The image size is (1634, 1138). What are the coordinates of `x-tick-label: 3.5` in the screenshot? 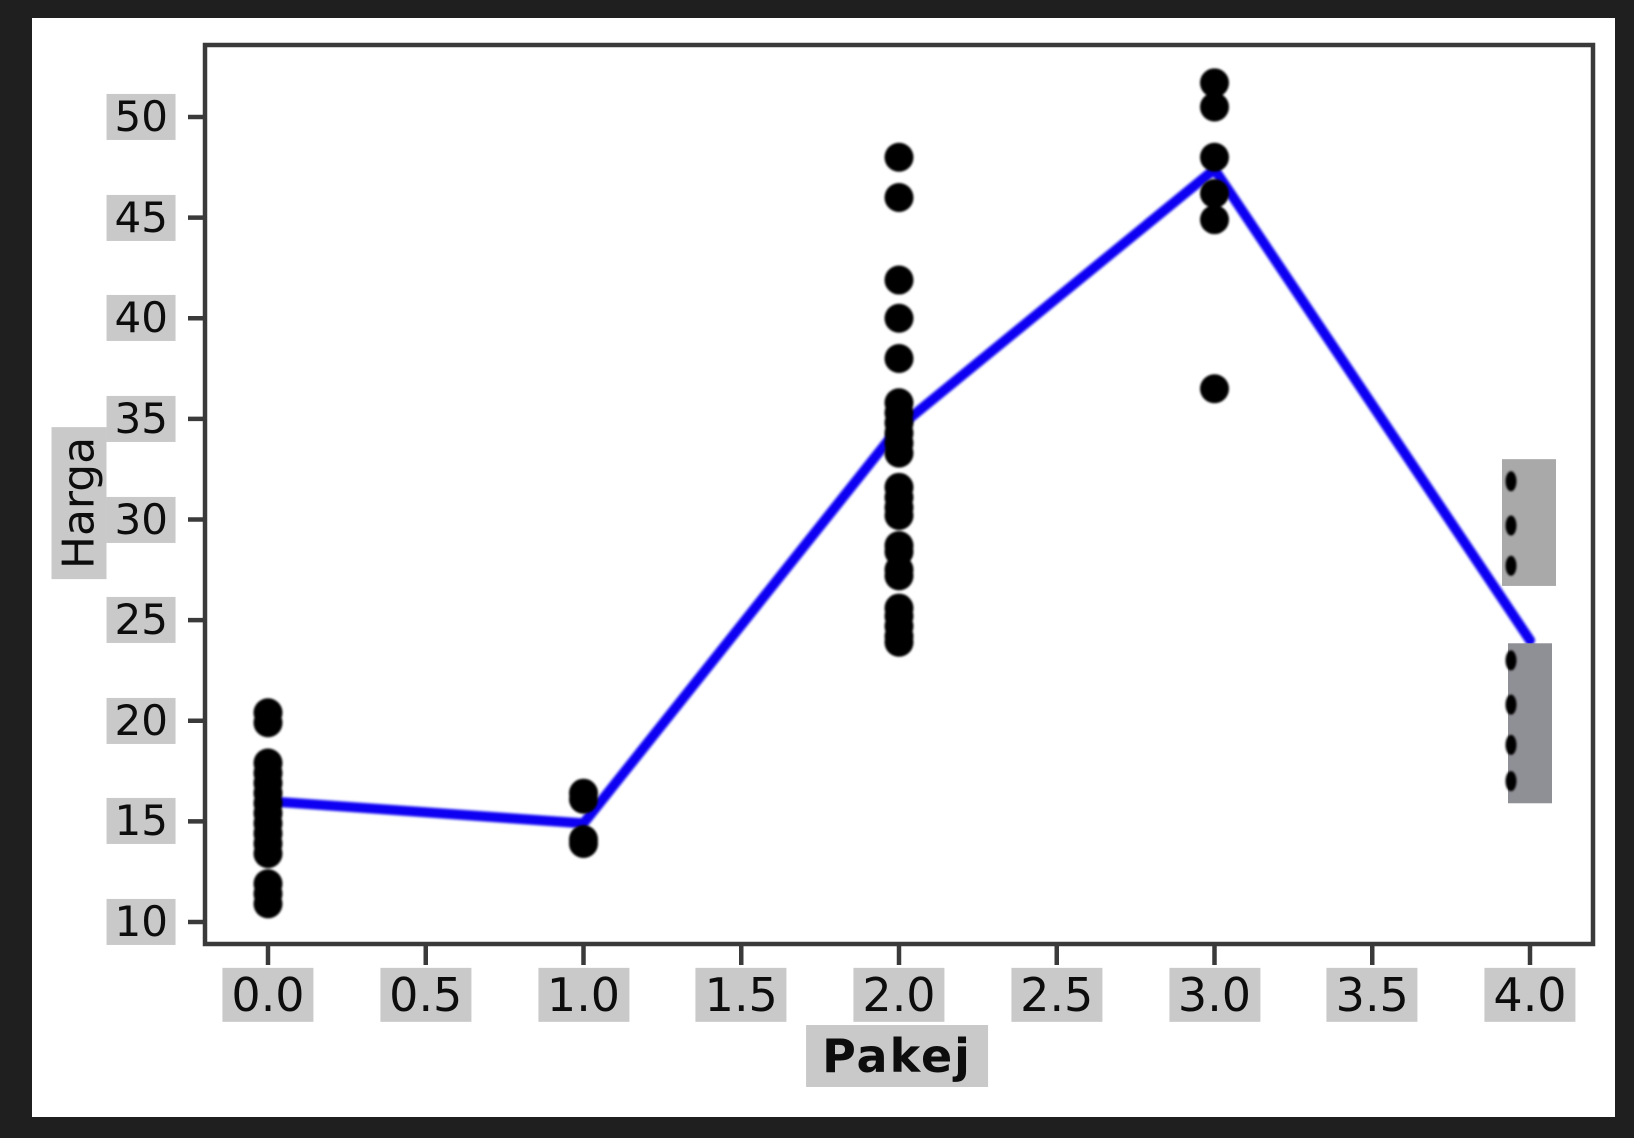 It's located at (1372, 995).